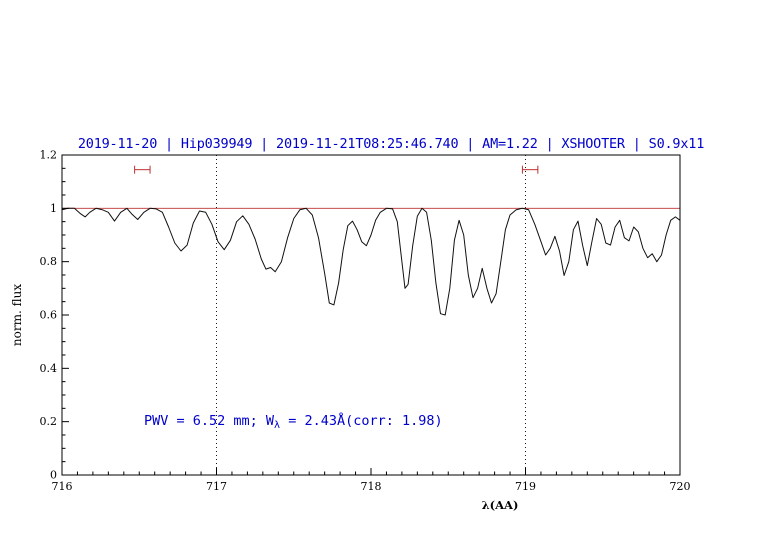 Image resolution: width=782 pixels, height=542 pixels. Describe the element at coordinates (209, 421) in the screenshot. I see `pwv-annotation-prefix: PWV = 6.52 mm; W` at that location.